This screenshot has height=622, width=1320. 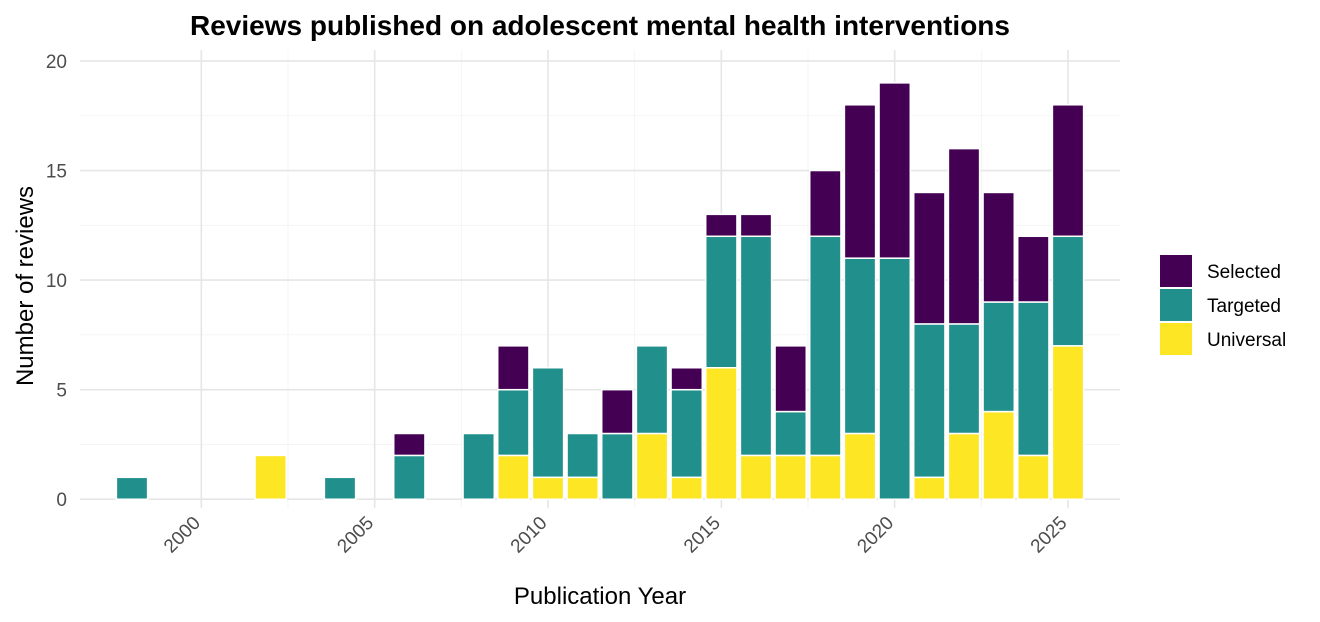 What do you see at coordinates (1176, 305) in the screenshot?
I see `legend-swatch-targeted` at bounding box center [1176, 305].